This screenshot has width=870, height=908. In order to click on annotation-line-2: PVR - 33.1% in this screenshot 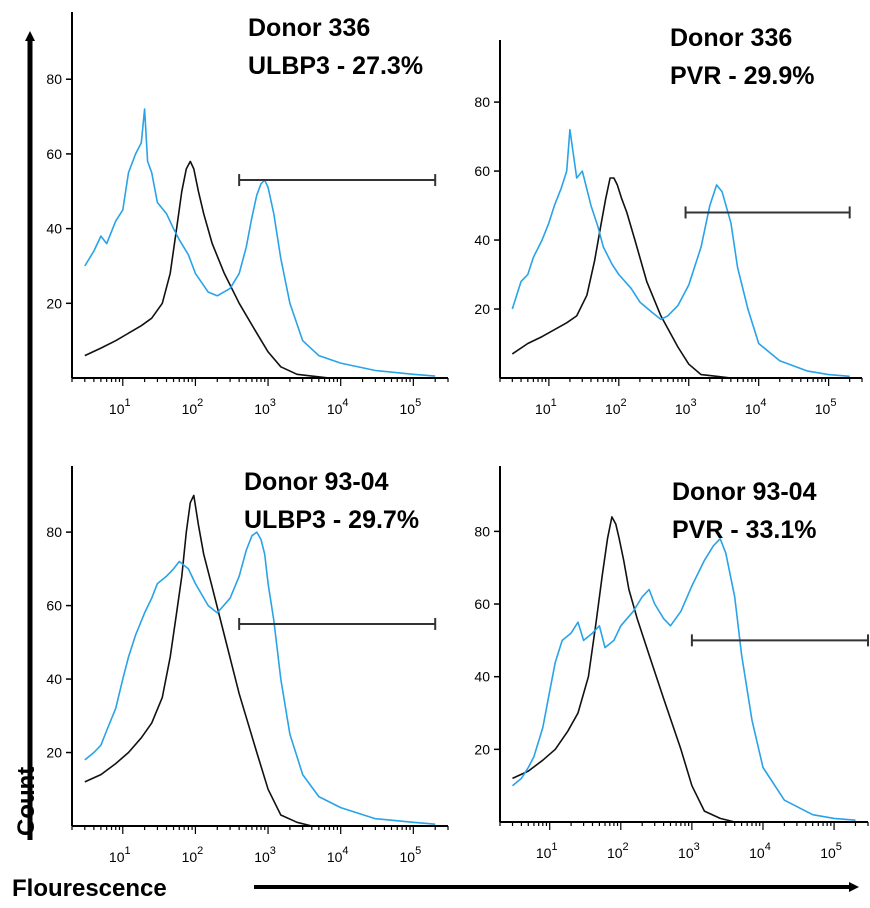, I will do `click(744, 530)`.